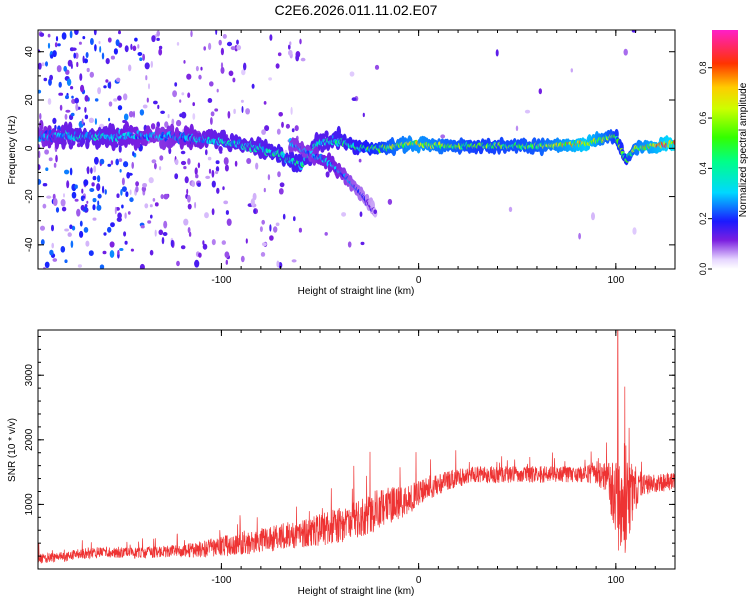  Describe the element at coordinates (705, 168) in the screenshot. I see `colorbar-ticks: 0.0 0.2 0.4 0.6 0.8` at that location.